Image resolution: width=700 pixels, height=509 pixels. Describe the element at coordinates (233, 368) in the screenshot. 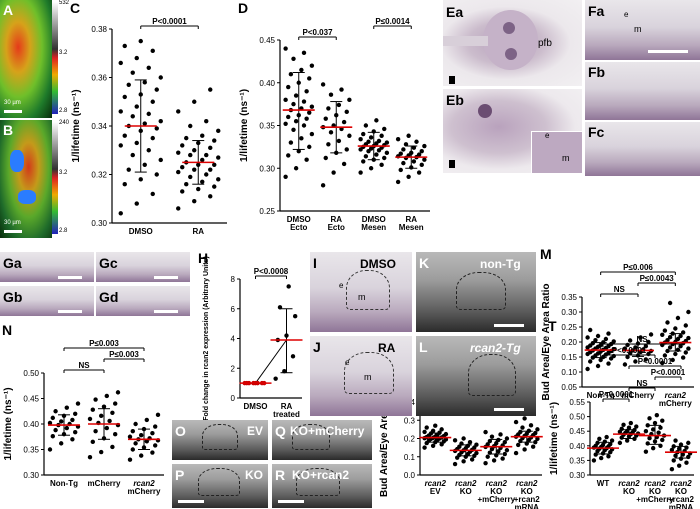

I see `y-tick-label: 2` at that location.